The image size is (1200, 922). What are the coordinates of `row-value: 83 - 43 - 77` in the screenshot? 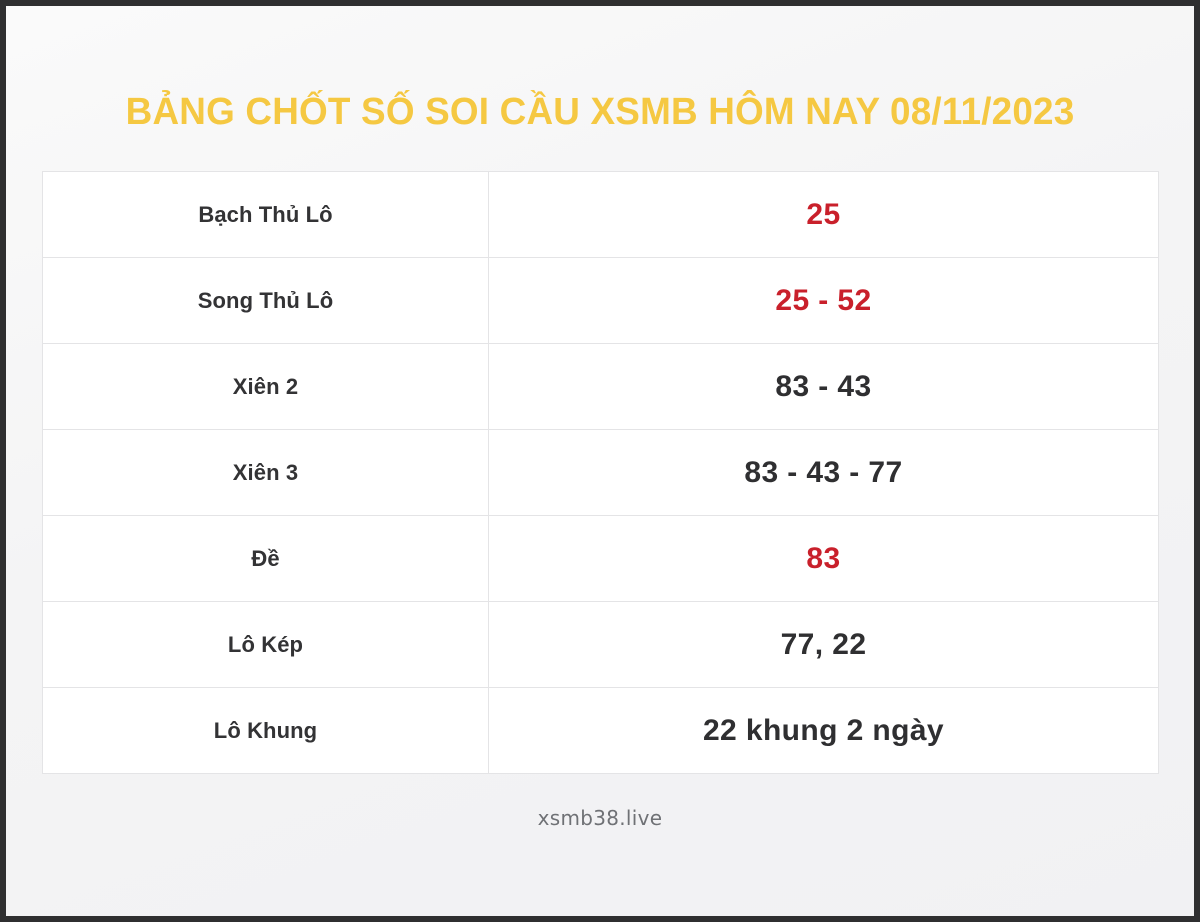 It's located at (823, 472).